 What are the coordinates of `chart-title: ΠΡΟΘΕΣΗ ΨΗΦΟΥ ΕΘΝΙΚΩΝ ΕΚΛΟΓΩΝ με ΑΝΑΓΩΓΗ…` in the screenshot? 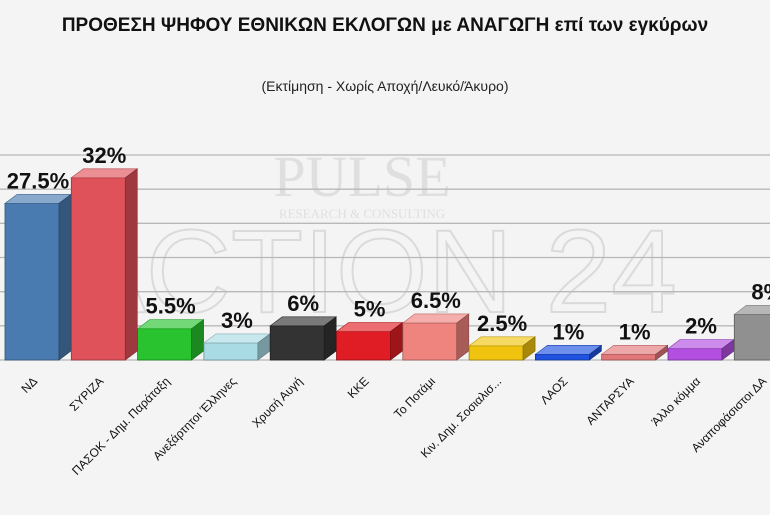 It's located at (385, 25).